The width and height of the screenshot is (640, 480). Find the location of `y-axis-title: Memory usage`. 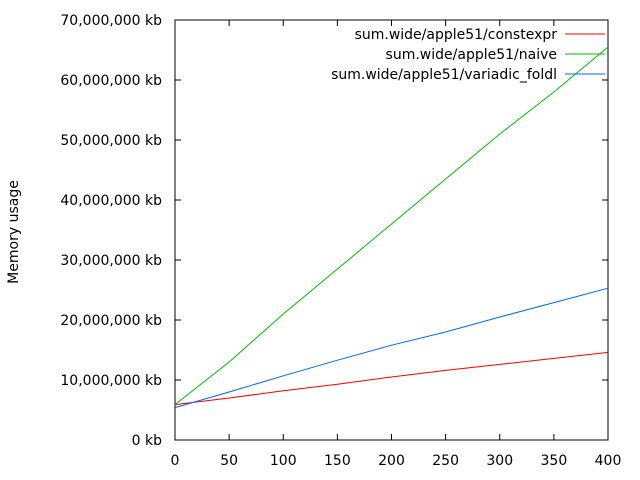

y-axis-title: Memory usage is located at coordinates (14, 232).